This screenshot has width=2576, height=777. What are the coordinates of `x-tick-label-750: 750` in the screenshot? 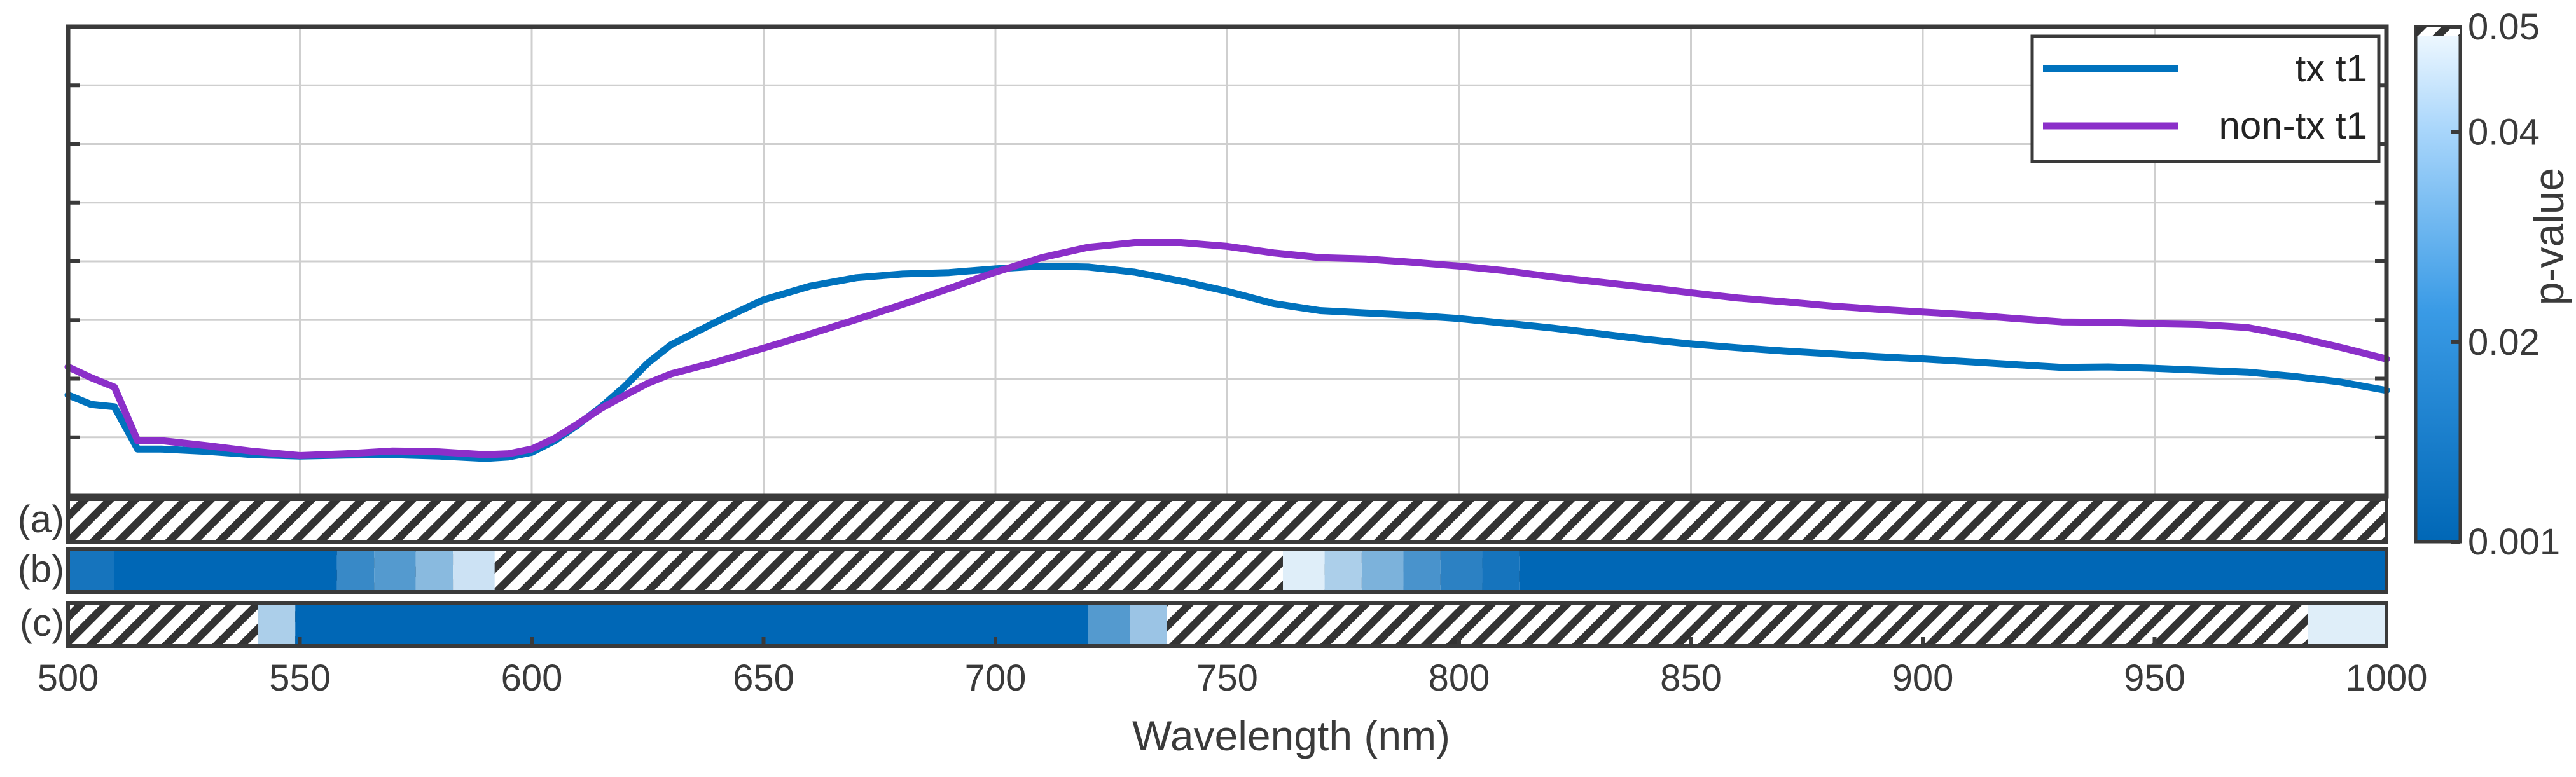 It's located at (1227, 678).